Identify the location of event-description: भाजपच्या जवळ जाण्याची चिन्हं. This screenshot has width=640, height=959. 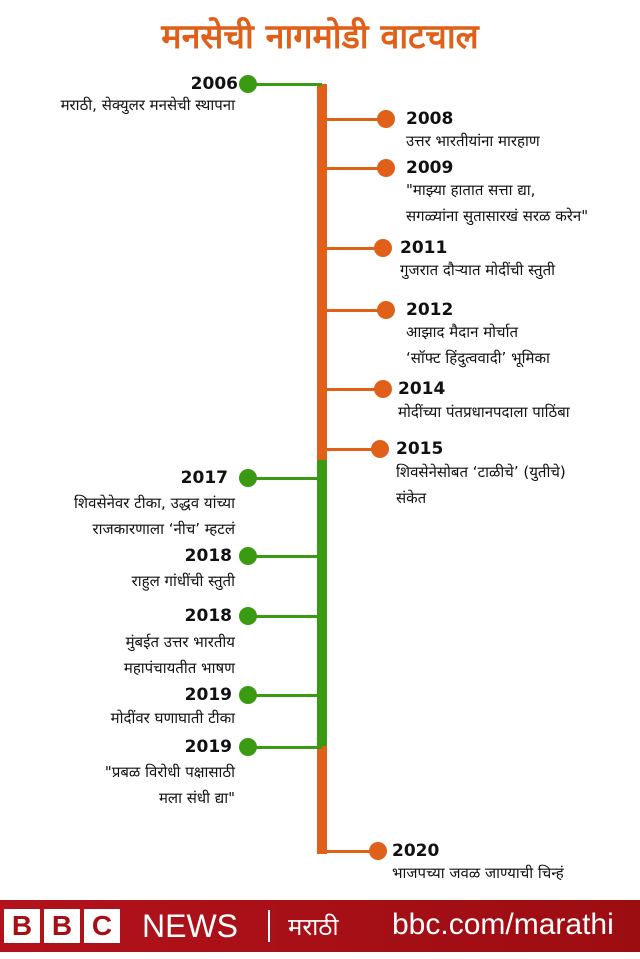
(478, 873).